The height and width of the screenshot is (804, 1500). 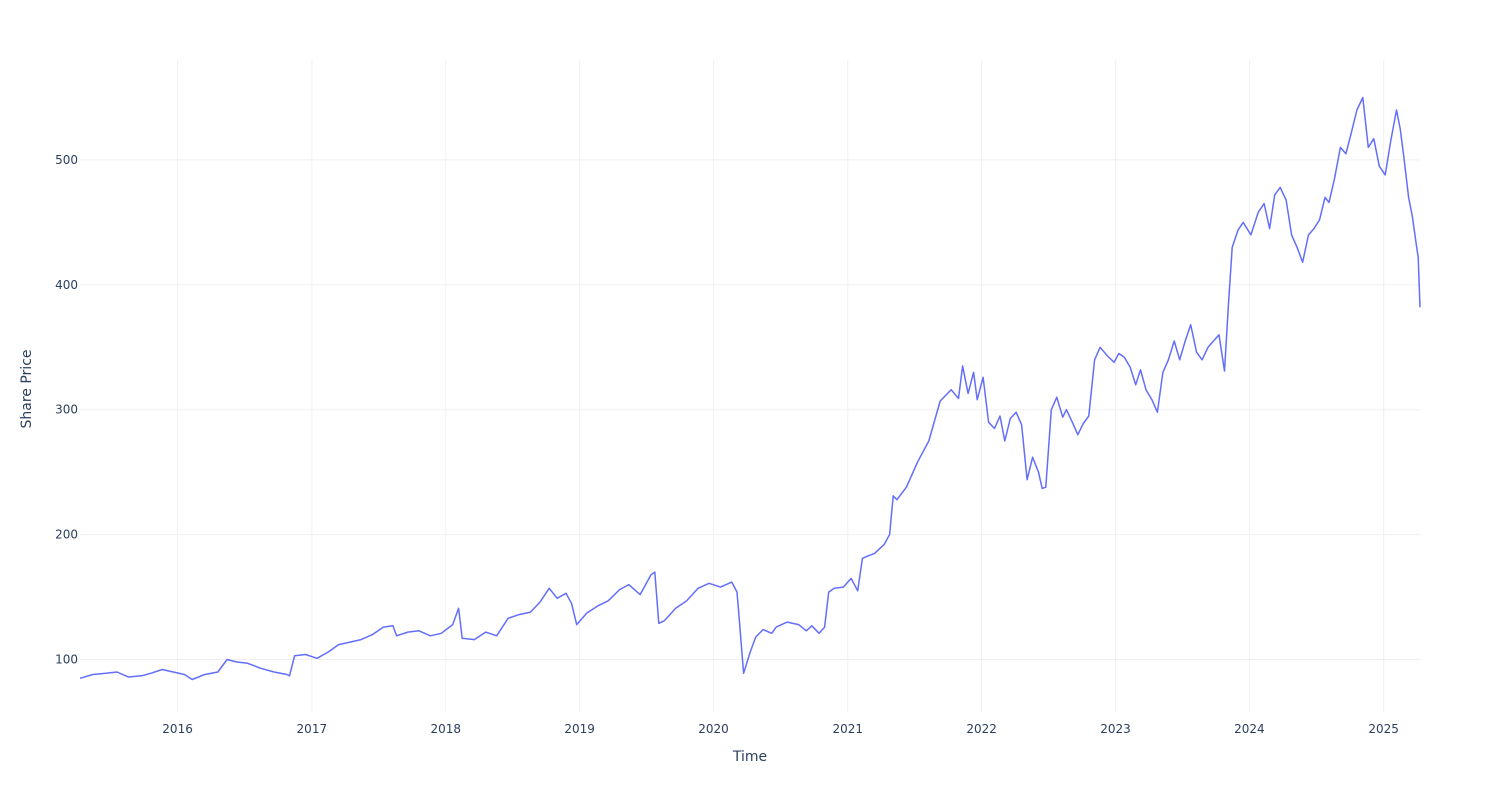 I want to click on x-tick-label: 2019, so click(x=579, y=729).